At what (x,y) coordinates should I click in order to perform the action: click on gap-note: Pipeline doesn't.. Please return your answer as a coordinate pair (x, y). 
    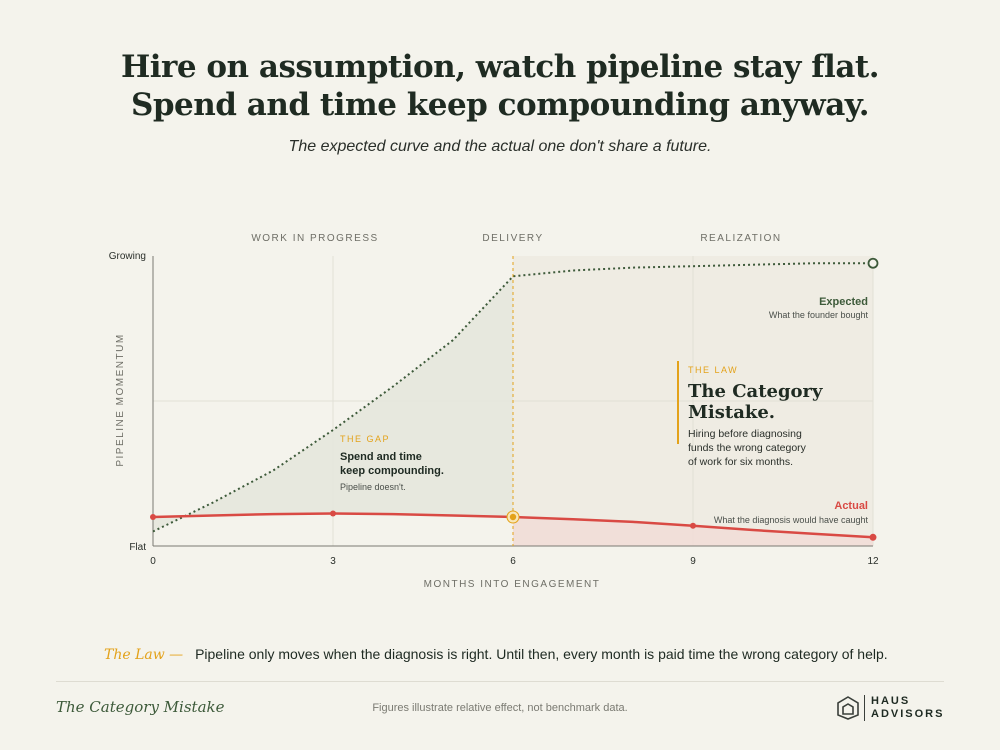
    Looking at the image, I should click on (373, 487).